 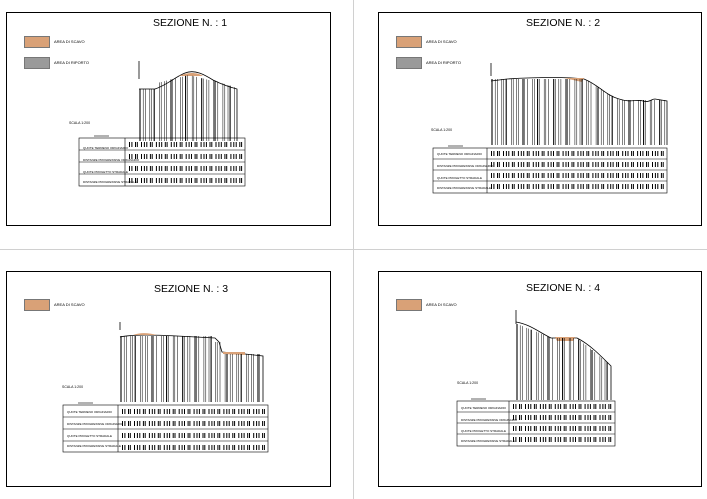 I want to click on table-values, so click(x=577, y=170).